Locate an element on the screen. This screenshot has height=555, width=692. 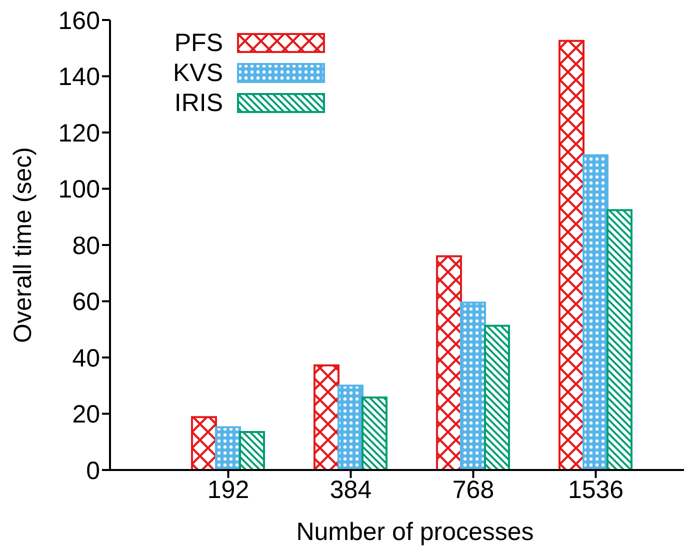
y-tick-label: 40 is located at coordinates (86, 358).